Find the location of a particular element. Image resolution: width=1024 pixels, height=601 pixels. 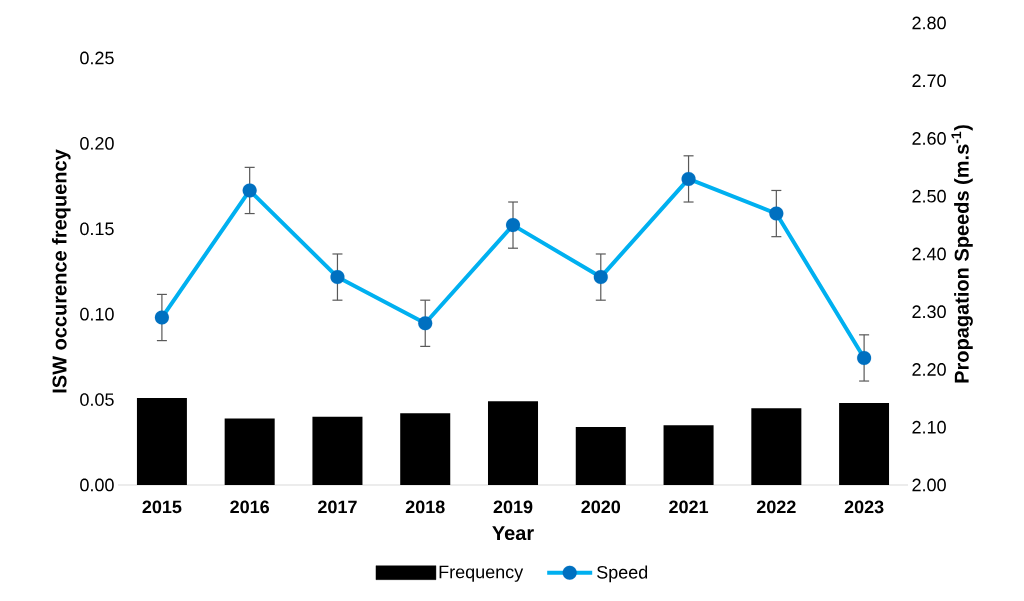

y2-tick-label: 2.50 is located at coordinates (929, 196).